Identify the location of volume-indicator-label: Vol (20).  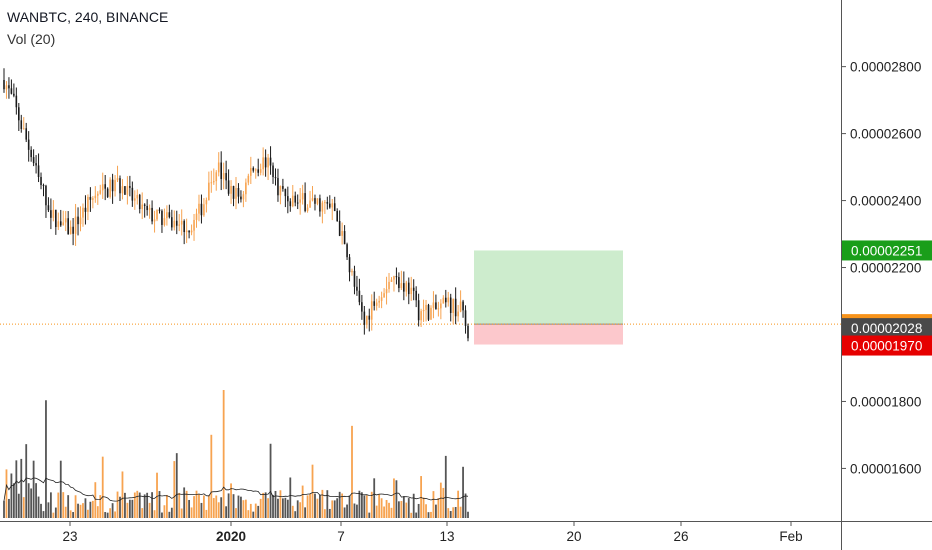
(31, 39).